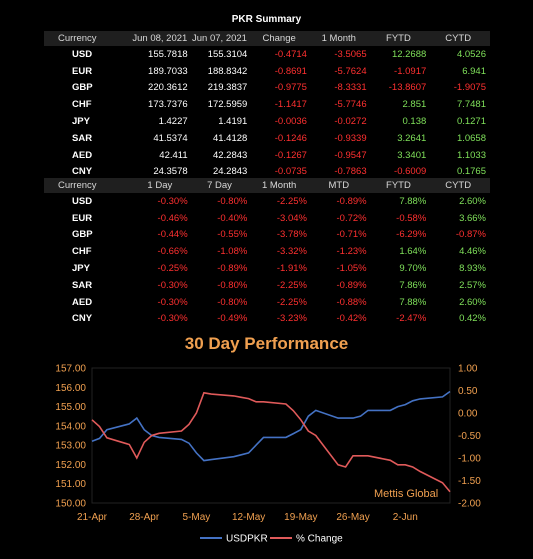 Image resolution: width=533 pixels, height=559 pixels. I want to click on value-cell: -0.40%, so click(232, 218).